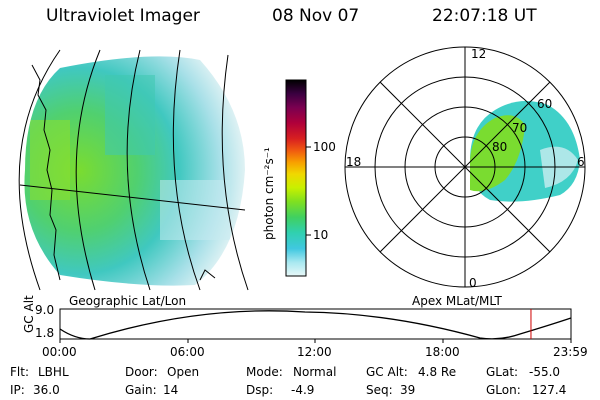 This screenshot has width=600, height=400. What do you see at coordinates (500, 147) in the screenshot?
I see `lat-label-80: 80` at bounding box center [500, 147].